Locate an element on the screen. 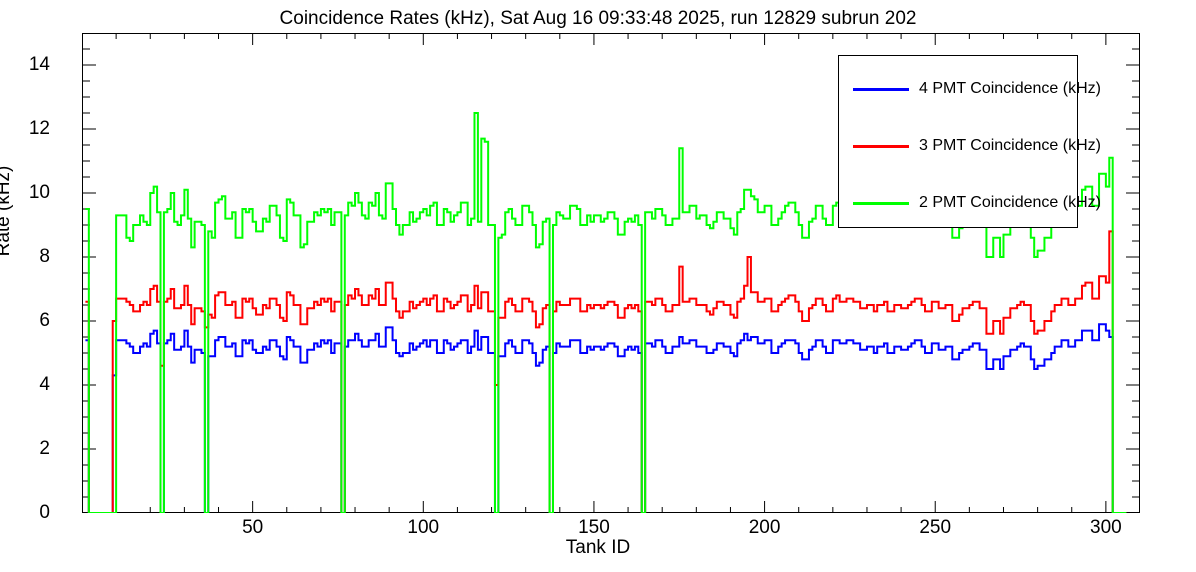 The width and height of the screenshot is (1196, 572). x-tick-label: 200 is located at coordinates (764, 527).